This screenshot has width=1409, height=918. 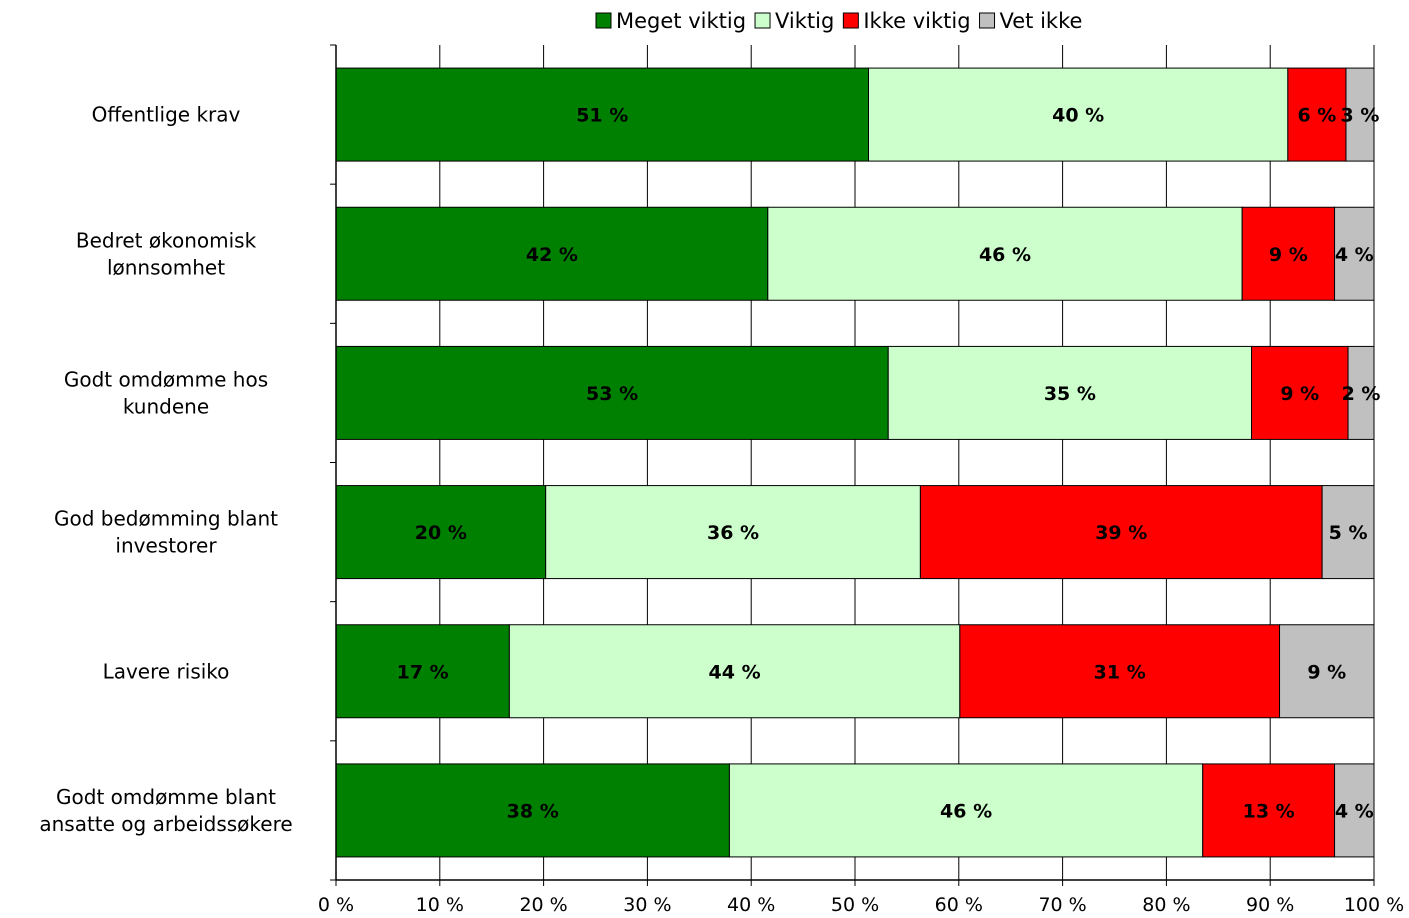 What do you see at coordinates (1062, 905) in the screenshot?
I see `x-tick-label: 70 %` at bounding box center [1062, 905].